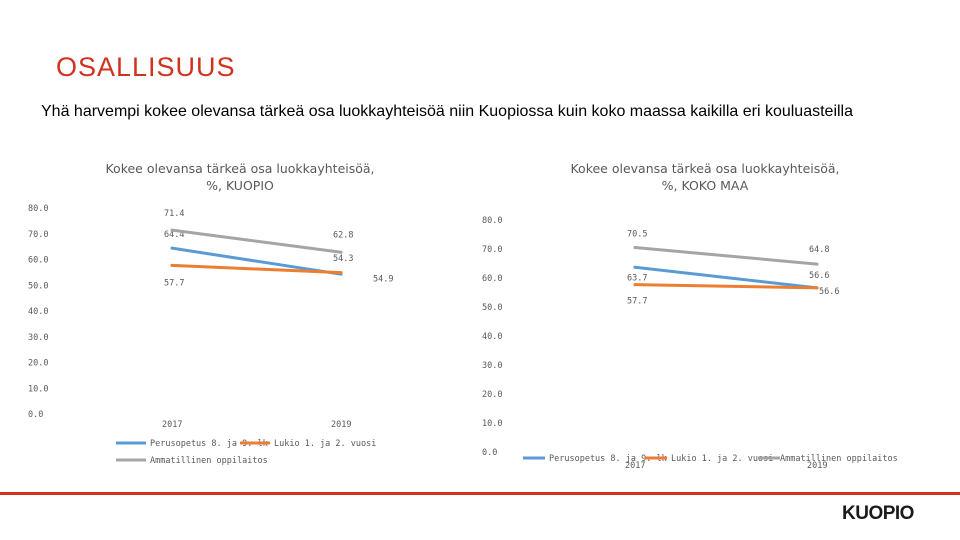 This screenshot has width=960, height=540. I want to click on chart-title: %, KUOPIO, so click(240, 185).